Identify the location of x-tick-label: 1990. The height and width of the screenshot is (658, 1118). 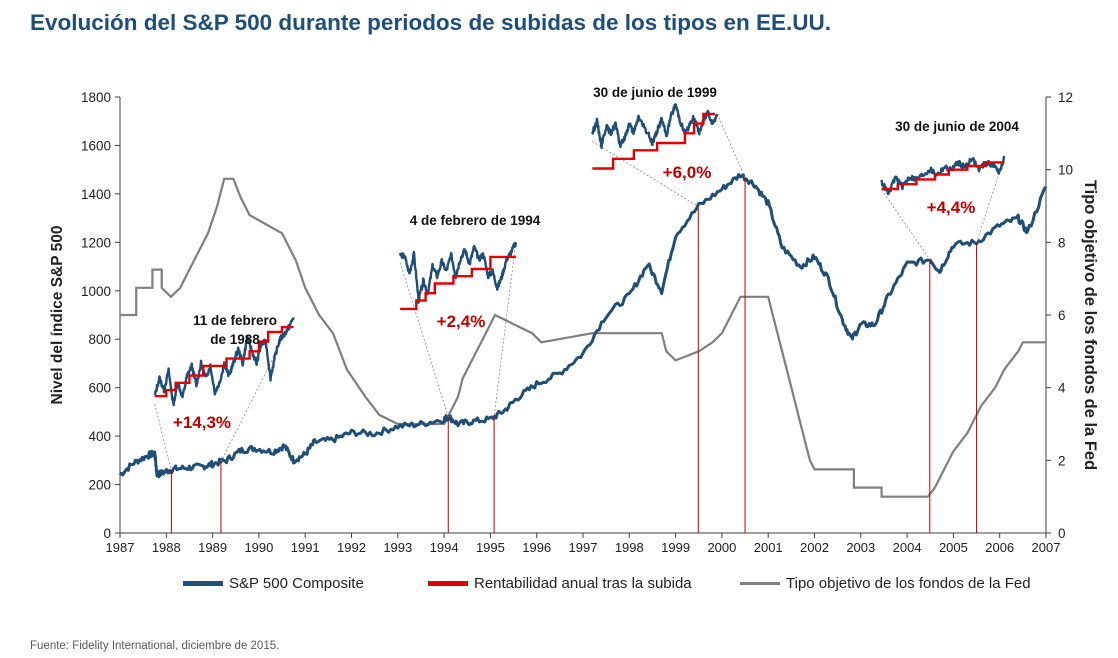
(258, 547).